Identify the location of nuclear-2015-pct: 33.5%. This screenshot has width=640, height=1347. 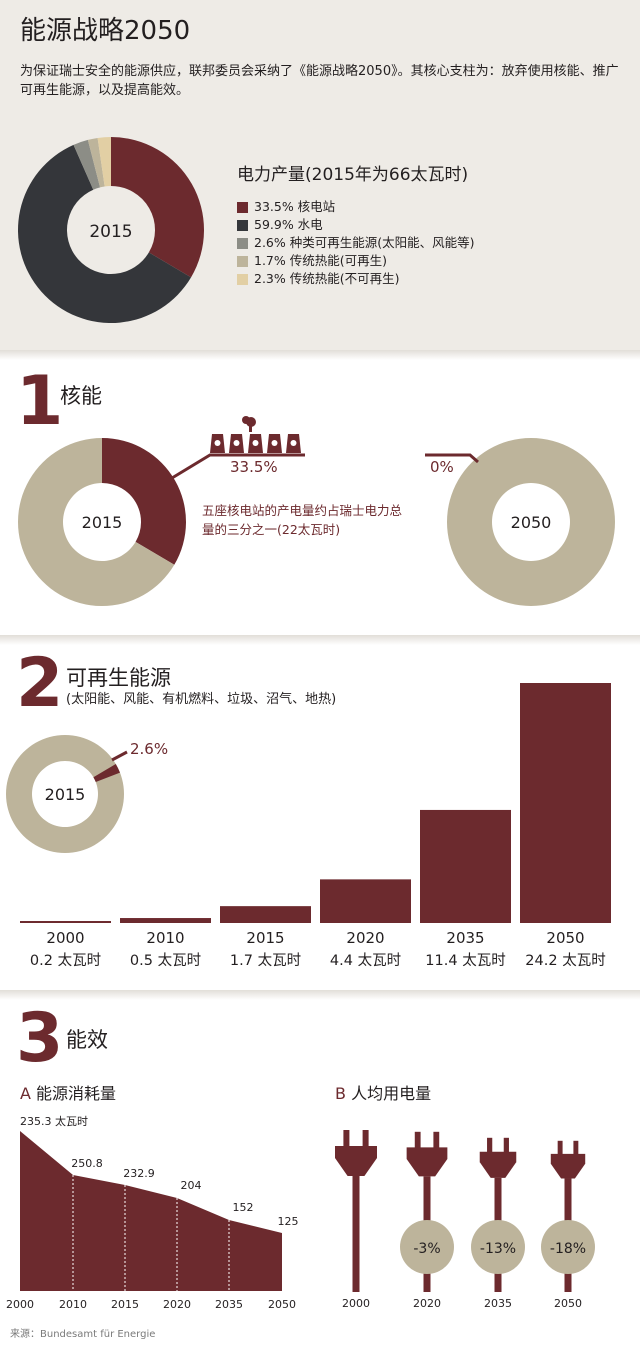
(254, 467).